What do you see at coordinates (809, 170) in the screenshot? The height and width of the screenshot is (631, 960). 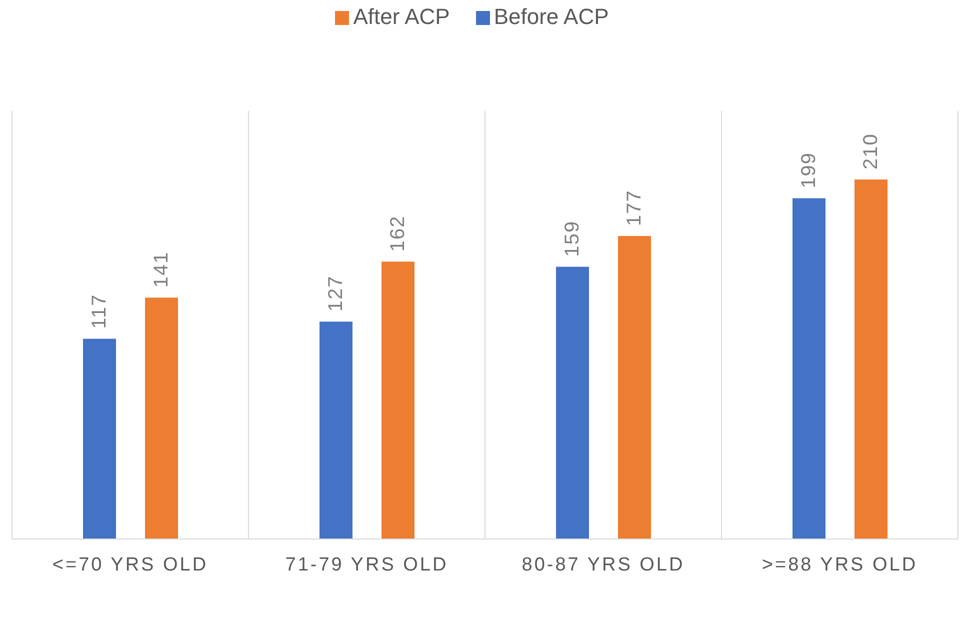 I see `data-label: 199` at bounding box center [809, 170].